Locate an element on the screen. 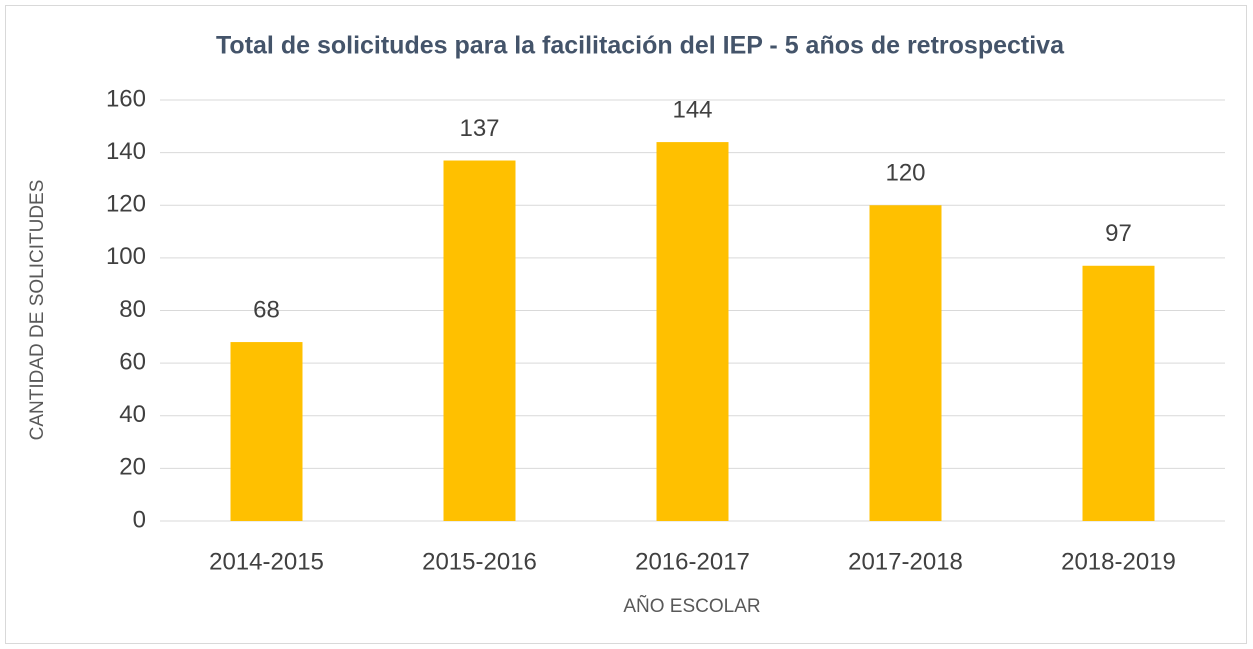  y-tick-label: 80 is located at coordinates (132, 309).